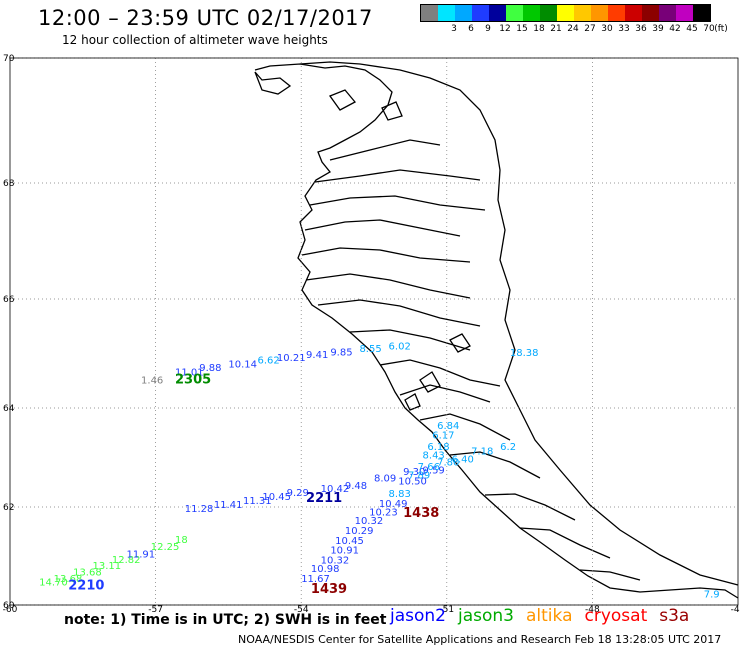 The image size is (740, 650). I want to click on wave-height-value: 18.38, so click(524, 353).